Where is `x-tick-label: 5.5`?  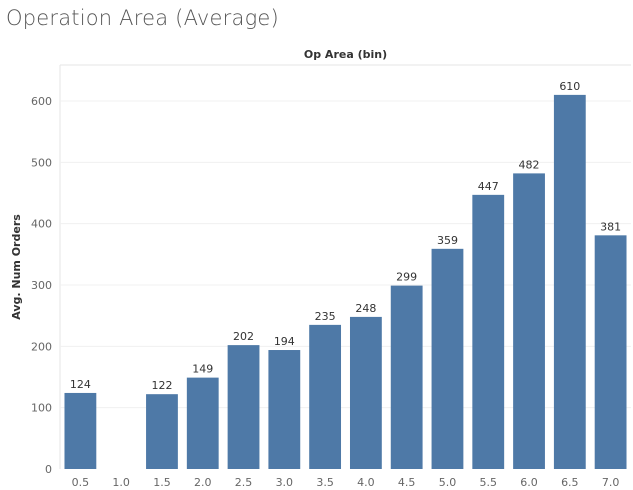 x-tick-label: 5.5 is located at coordinates (489, 482).